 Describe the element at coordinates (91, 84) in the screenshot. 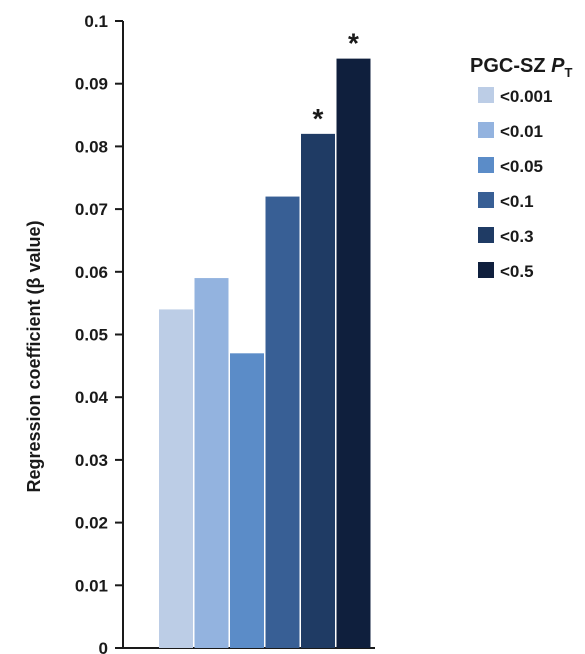

I see `y-tick-label: 0.09` at that location.